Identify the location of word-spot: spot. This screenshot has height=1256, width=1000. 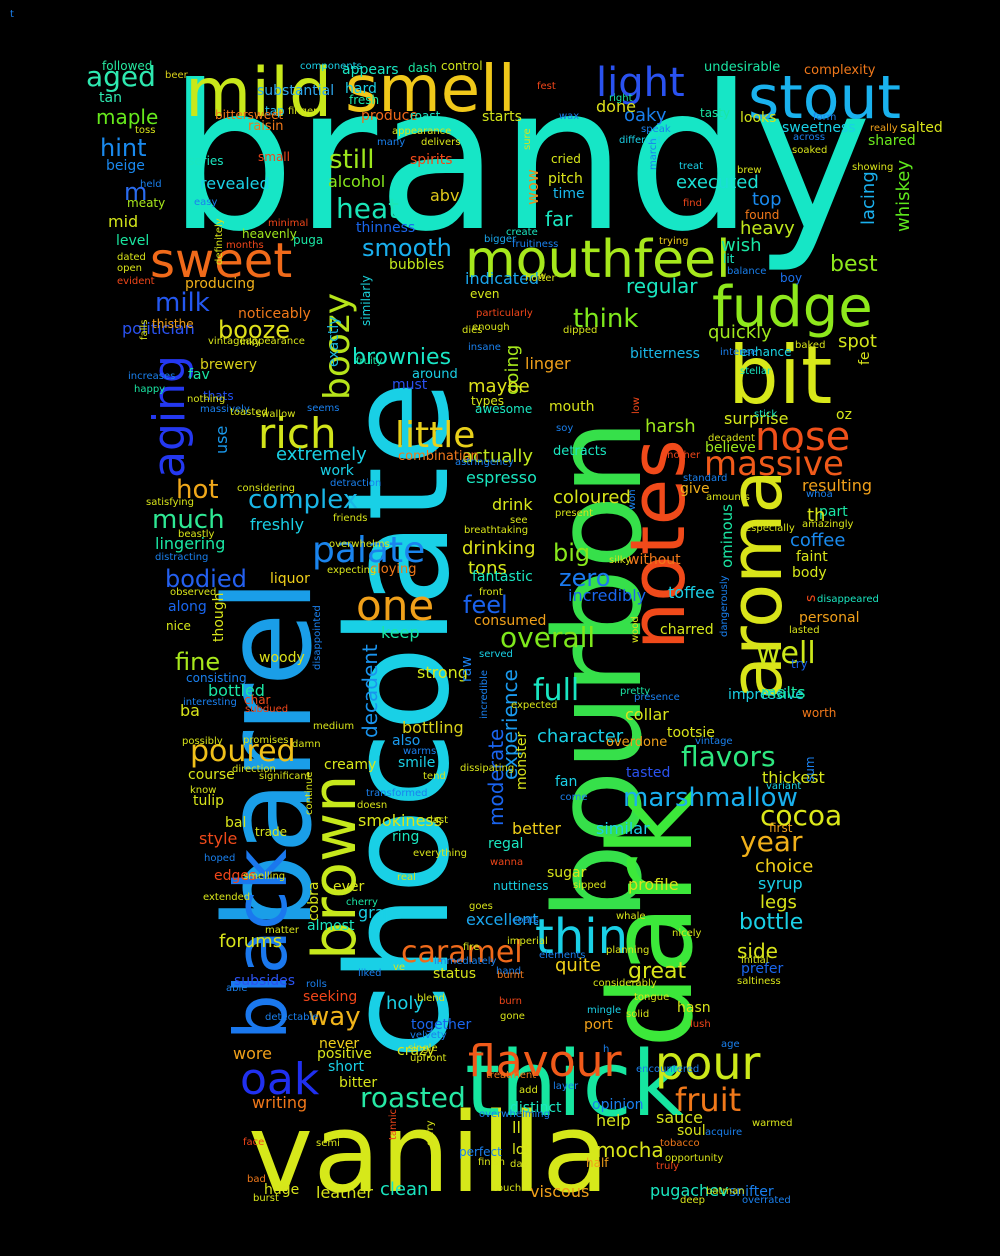
(857, 341).